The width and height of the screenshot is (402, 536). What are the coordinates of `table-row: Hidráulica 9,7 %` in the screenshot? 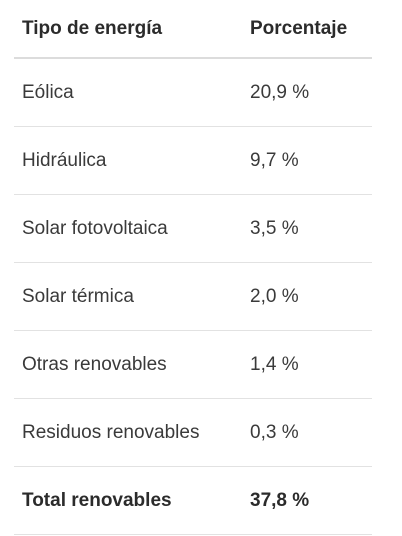 It's located at (193, 160).